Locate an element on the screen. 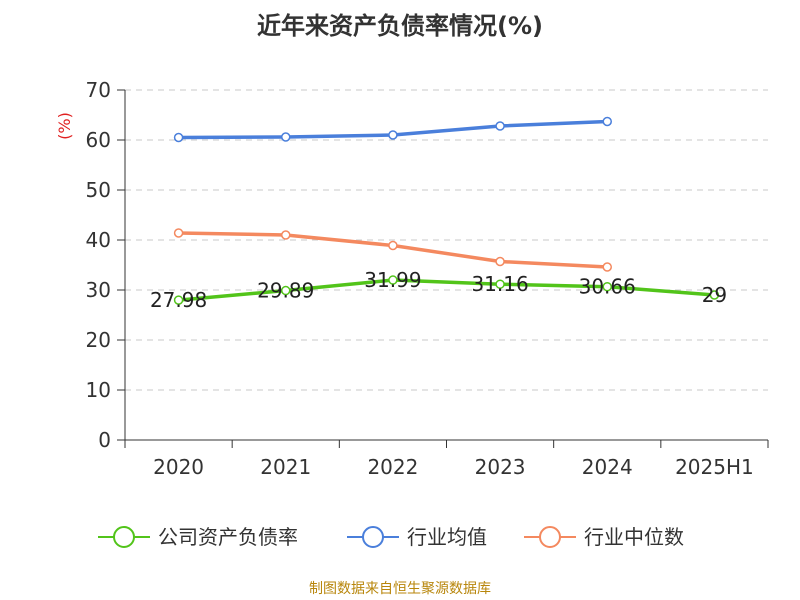 Image resolution: width=800 pixels, height=600 pixels. chart-title: 近年来资产负债率情况(%) is located at coordinates (400, 26).